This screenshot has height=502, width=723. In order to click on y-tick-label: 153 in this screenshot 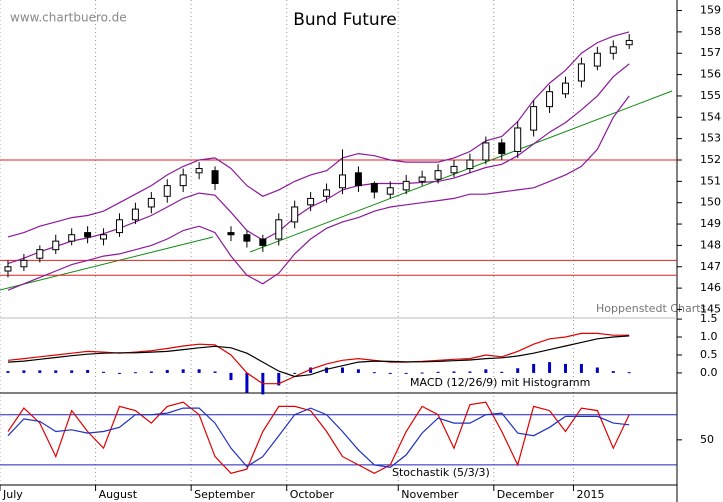, I will do `click(710, 138)`.